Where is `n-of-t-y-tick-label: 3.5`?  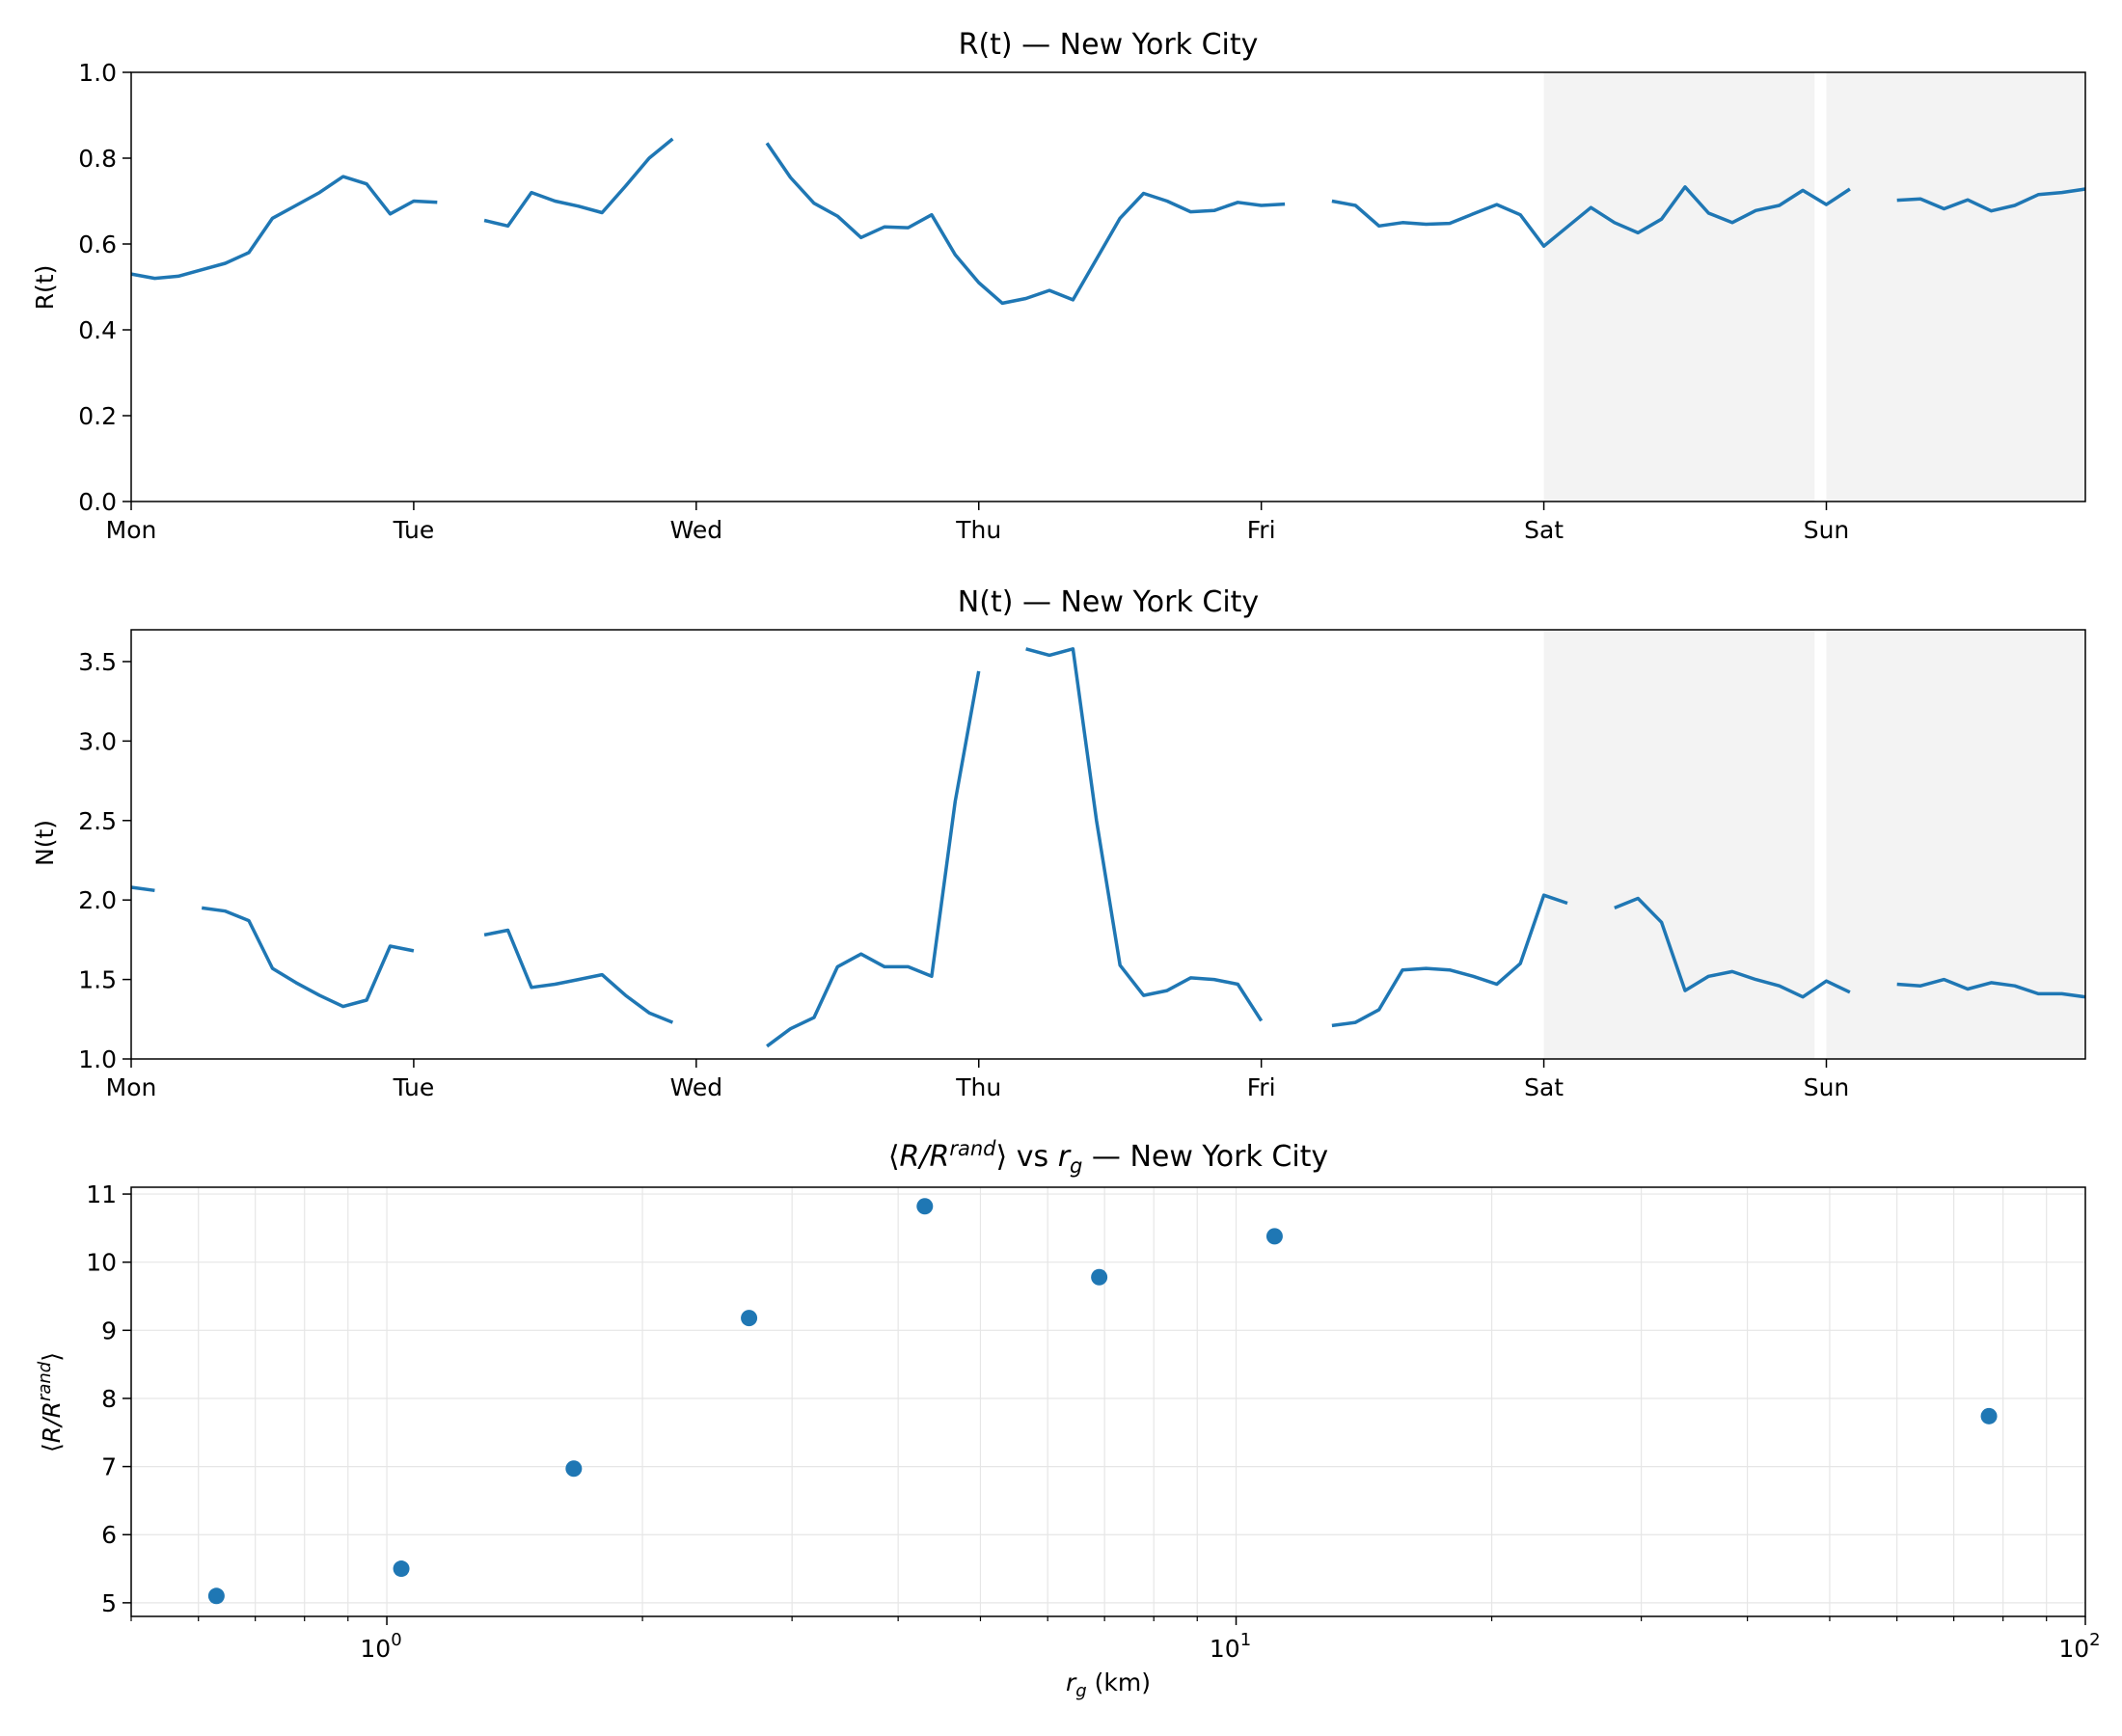 n-of-t-y-tick-label: 3.5 is located at coordinates (98, 662).